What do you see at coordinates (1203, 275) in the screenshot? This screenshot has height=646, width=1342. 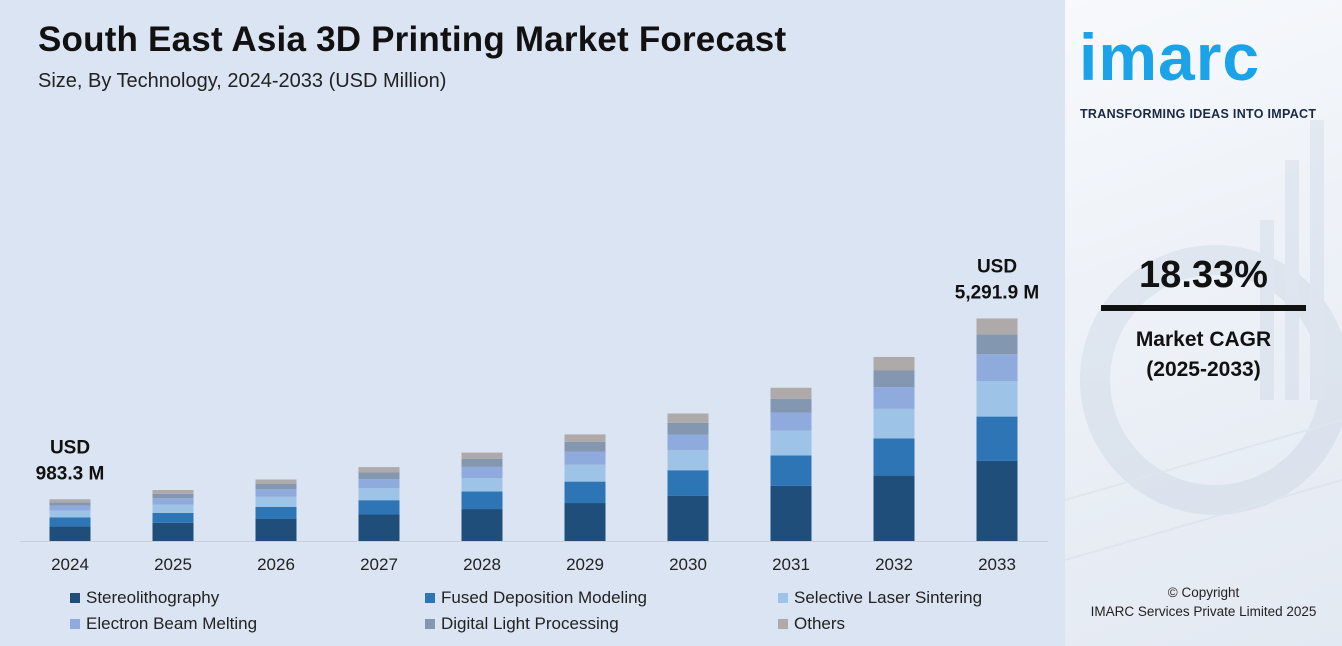 I see `cagr-value: 18.33%` at bounding box center [1203, 275].